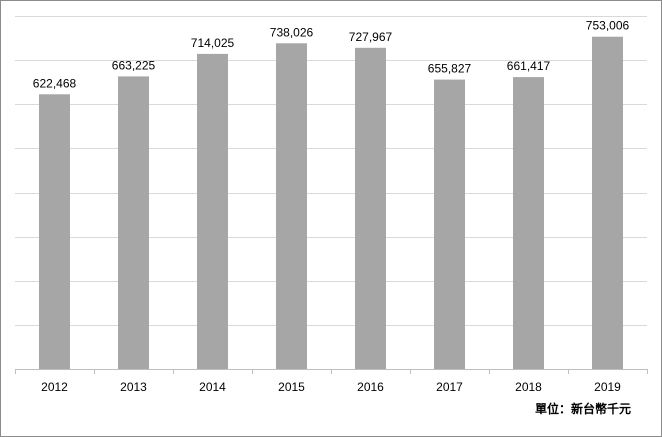  Describe the element at coordinates (370, 208) in the screenshot. I see `bar-2016` at that location.